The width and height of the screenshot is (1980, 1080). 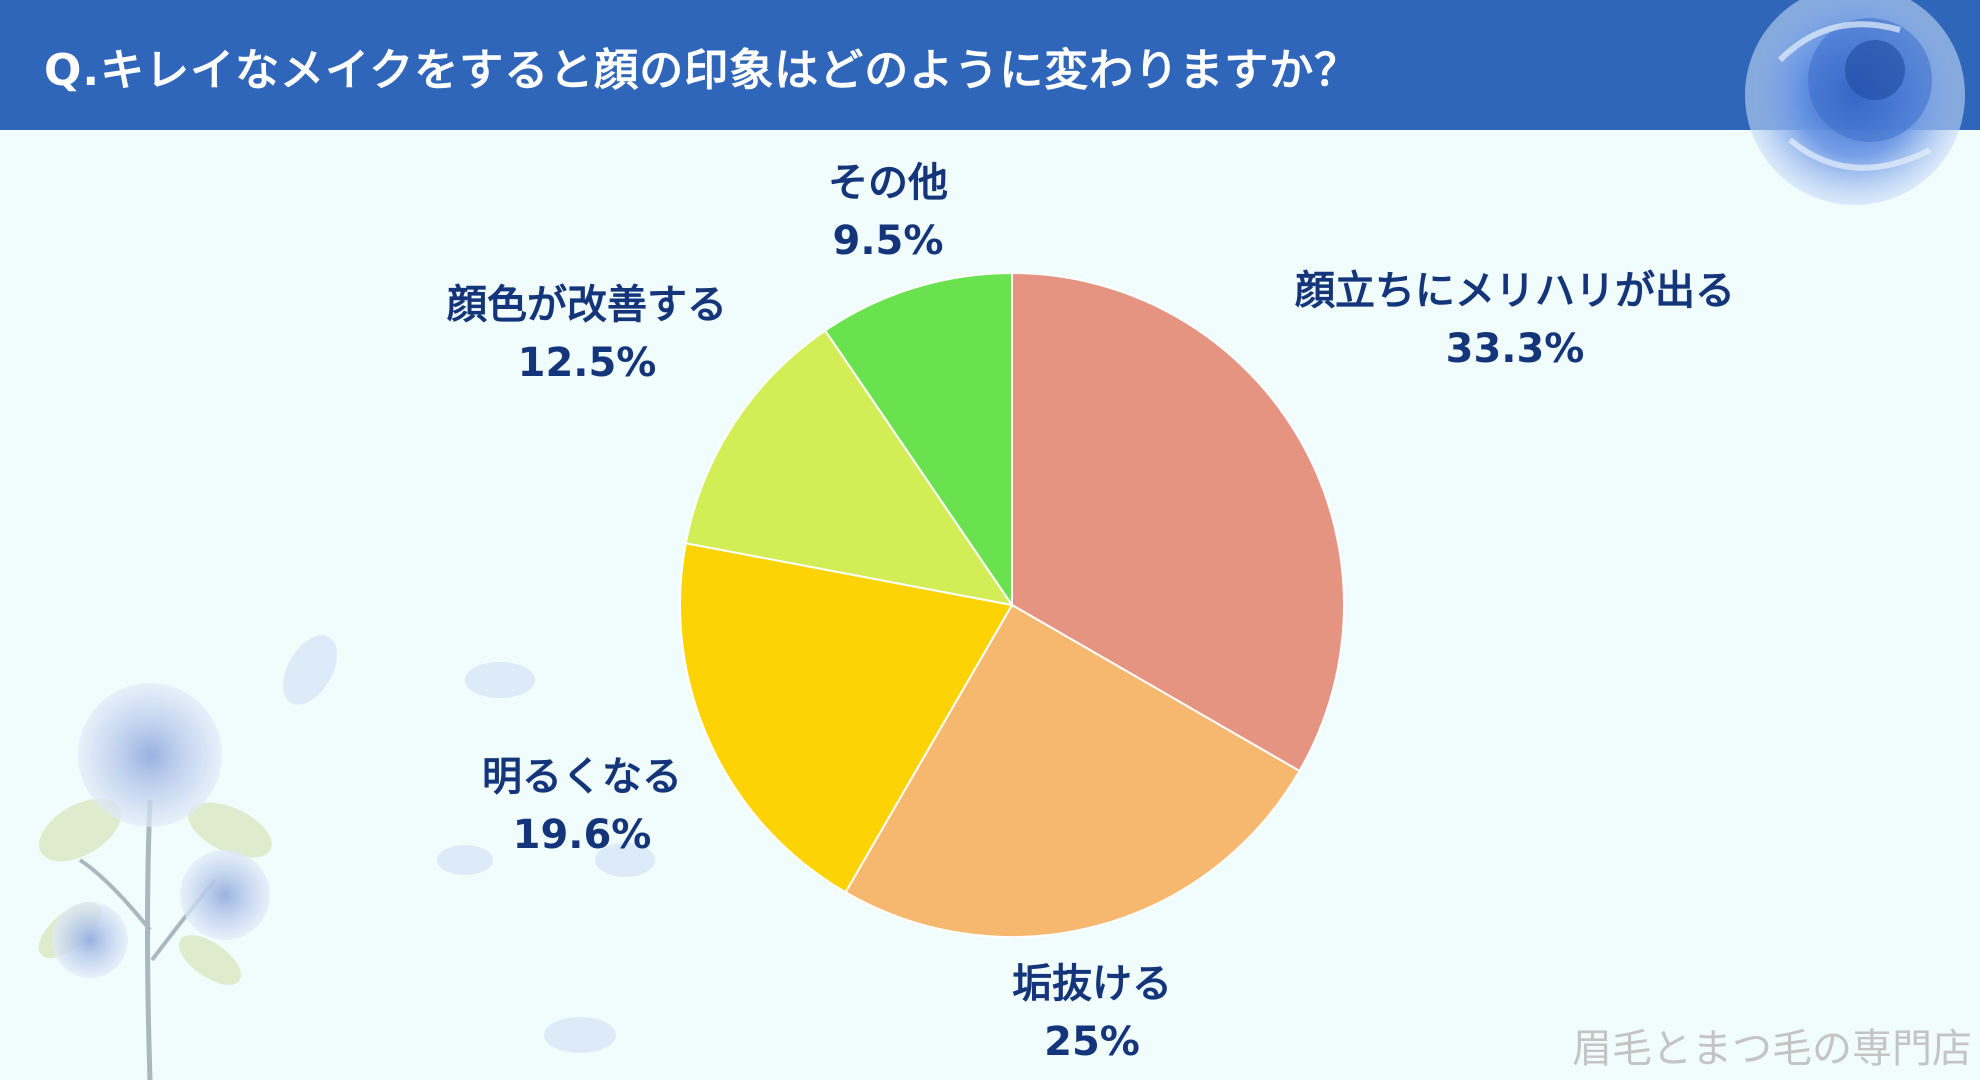 I want to click on rose-top-right-icon, so click(x=1855, y=102).